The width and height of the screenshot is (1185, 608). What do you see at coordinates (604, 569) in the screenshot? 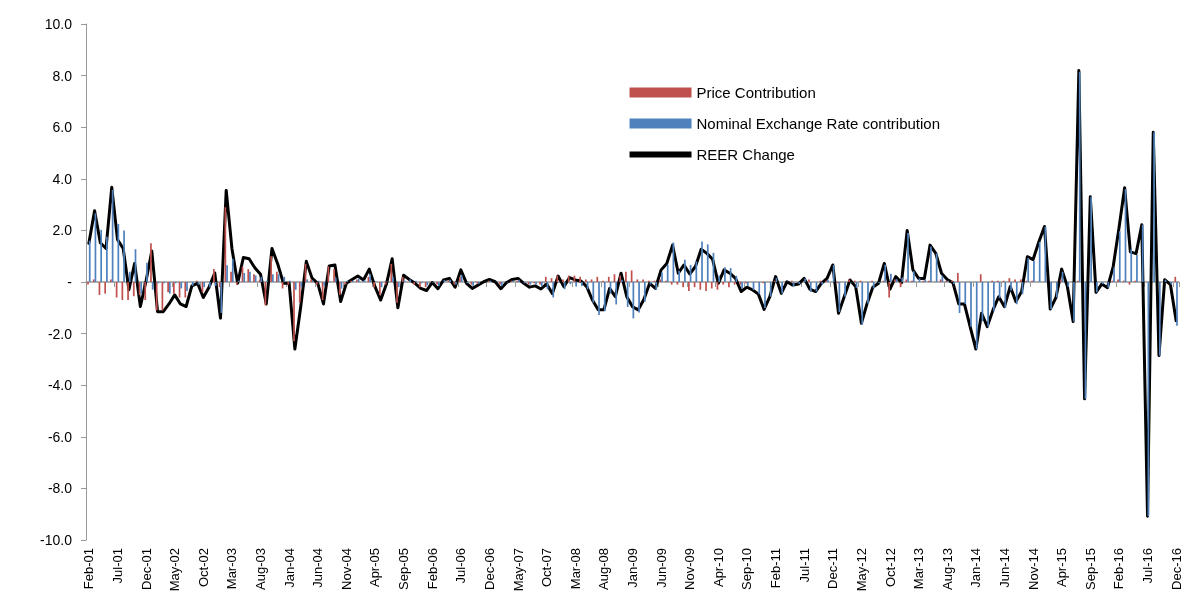
I see `x-tick-label: Aug-08` at bounding box center [604, 569].